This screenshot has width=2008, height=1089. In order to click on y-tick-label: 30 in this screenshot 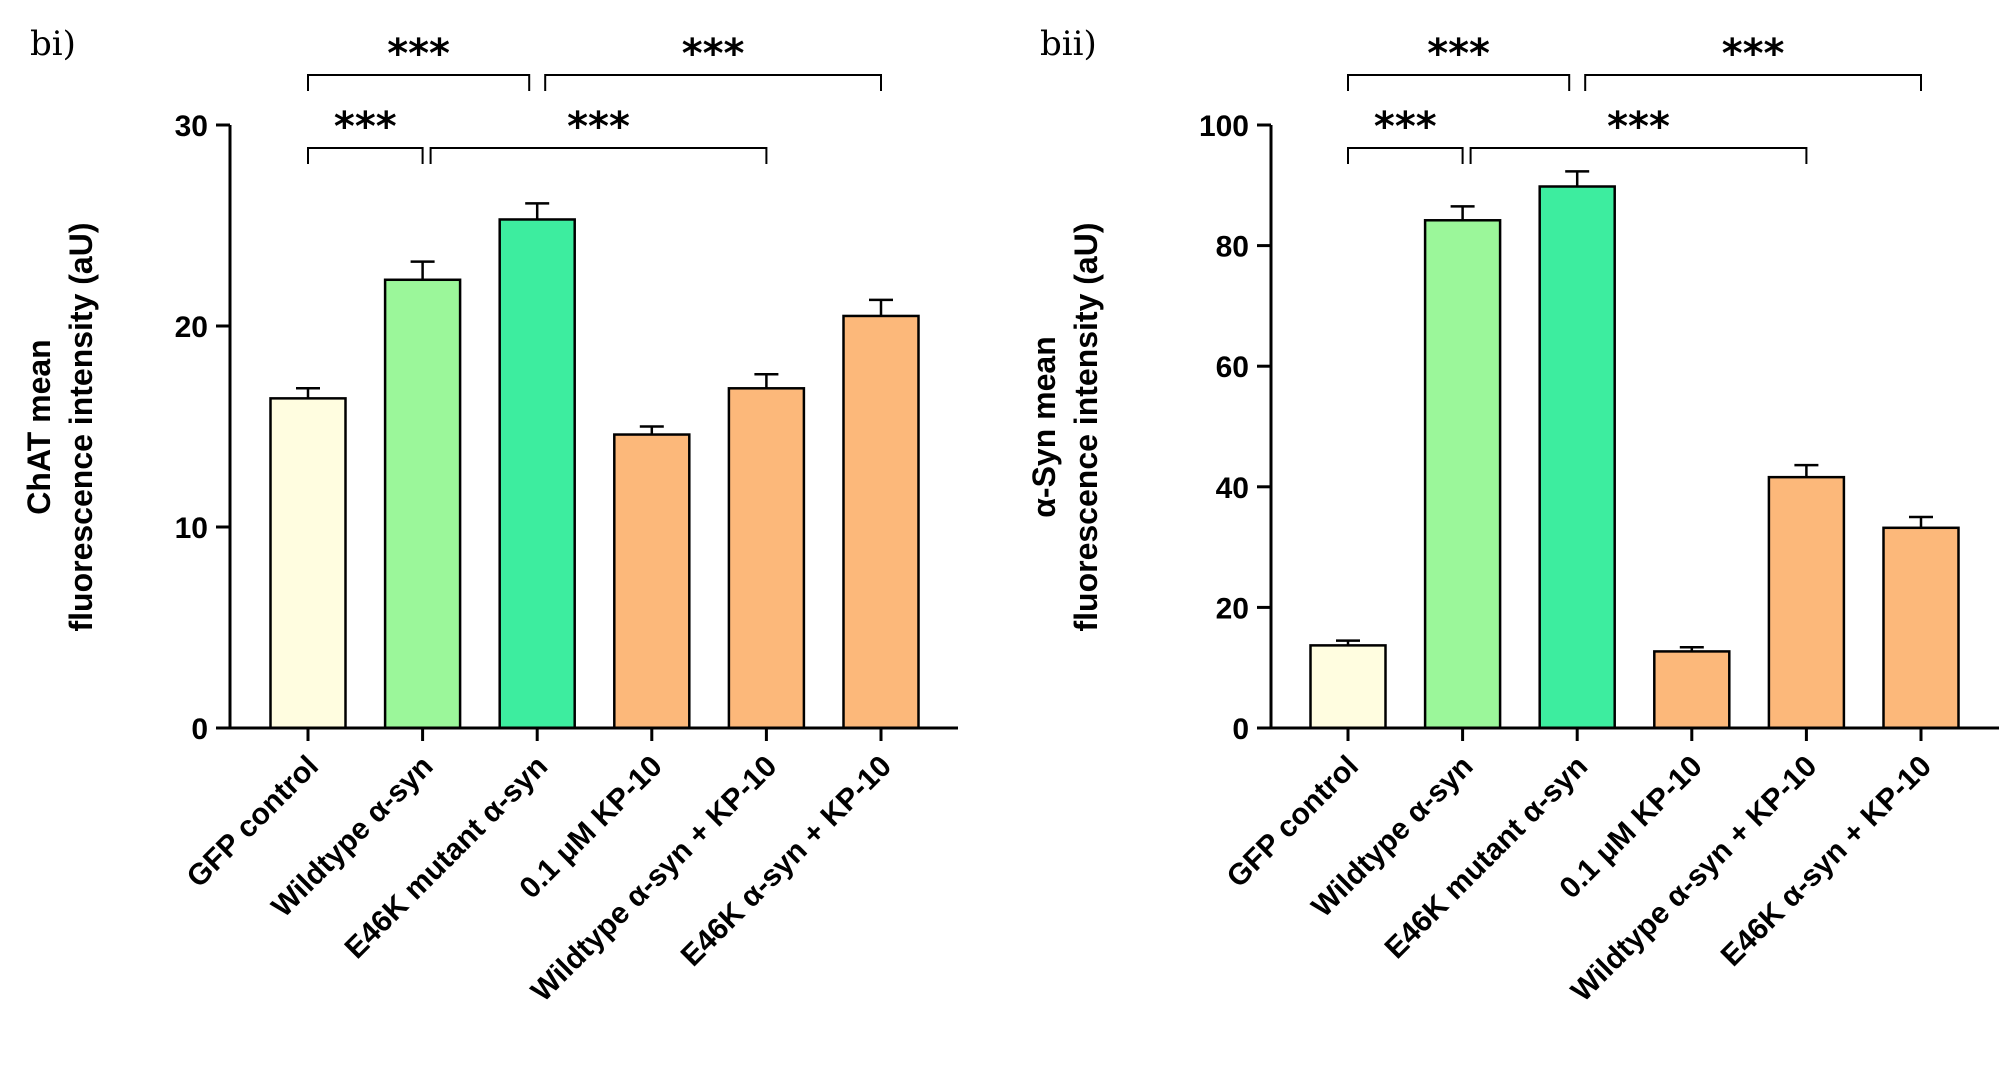, I will do `click(191, 126)`.